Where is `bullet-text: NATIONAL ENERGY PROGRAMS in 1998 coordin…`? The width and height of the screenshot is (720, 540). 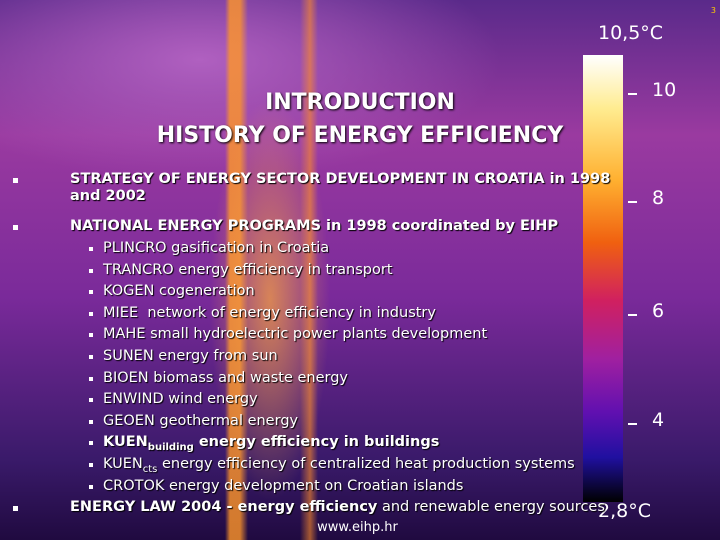
bullet-text: NATIONAL ENERGY PROGRAMS in 1998 coordin… is located at coordinates (314, 226).